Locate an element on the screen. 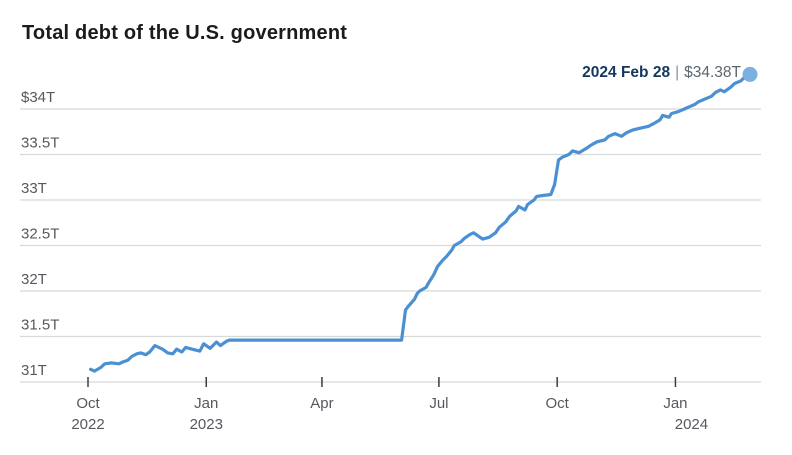 Image resolution: width=792 pixels, height=455 pixels. x-axis-label: Jul is located at coordinates (438, 403).